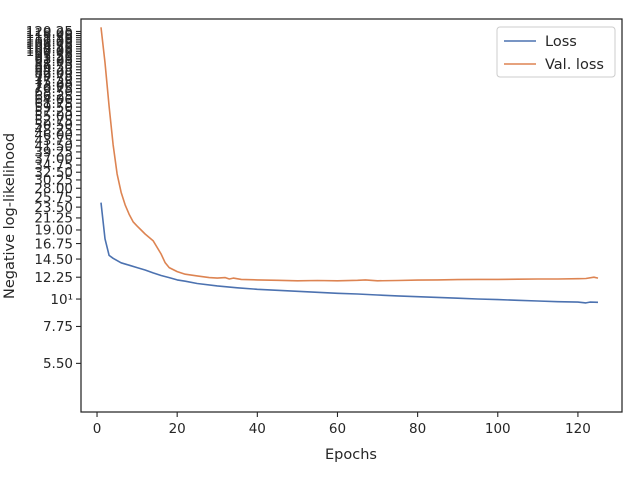  What do you see at coordinates (53, 54) in the screenshot?
I see `y-tick-label: 97.75` at bounding box center [53, 54].